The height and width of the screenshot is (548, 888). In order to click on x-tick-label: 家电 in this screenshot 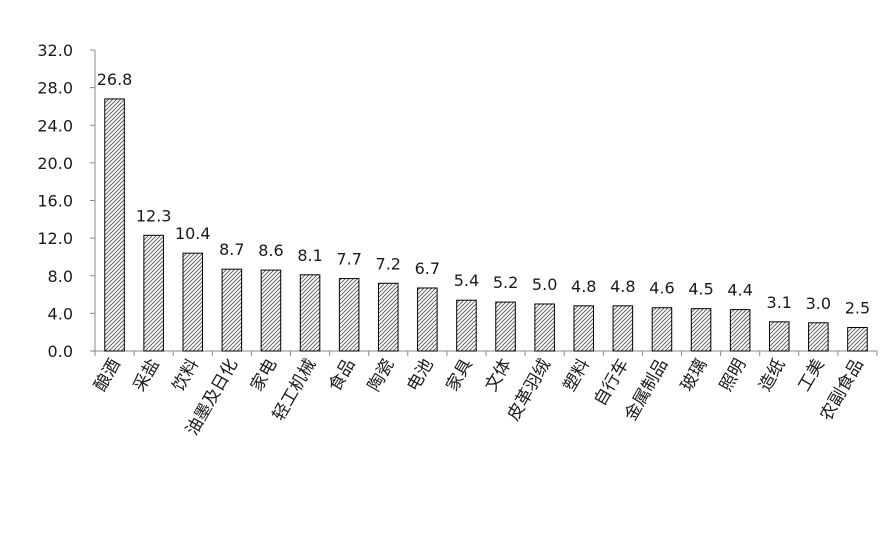, I will do `click(264, 375)`.